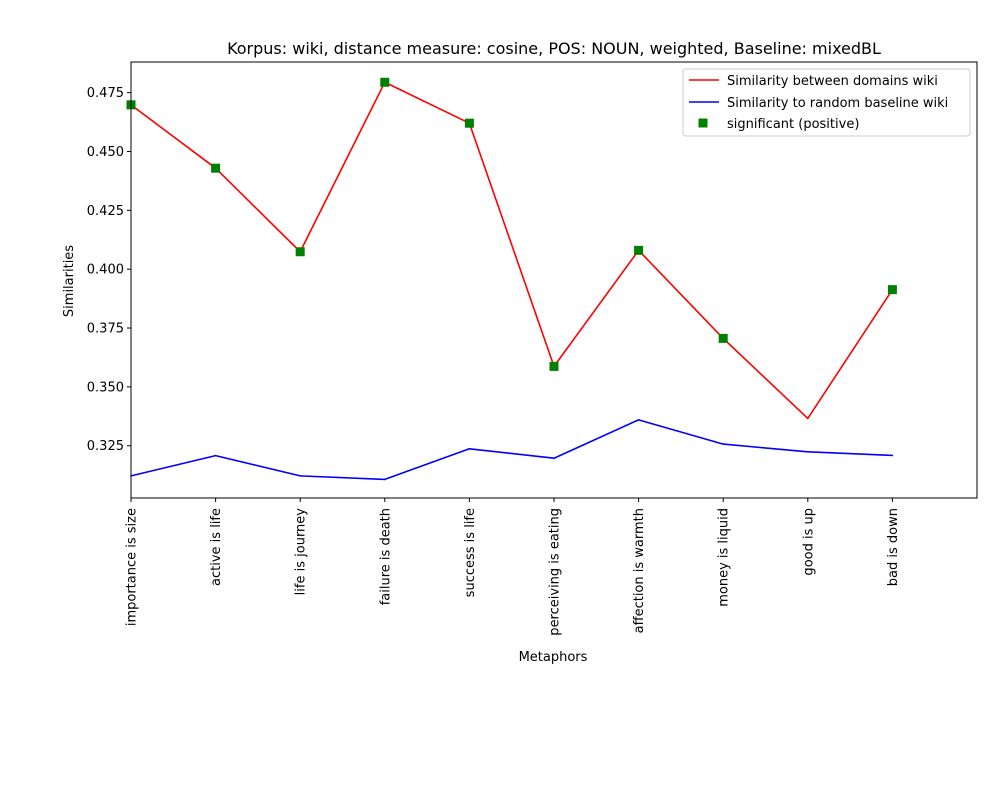  What do you see at coordinates (105, 387) in the screenshot?
I see `y-tick-label: 0.350` at bounding box center [105, 387].